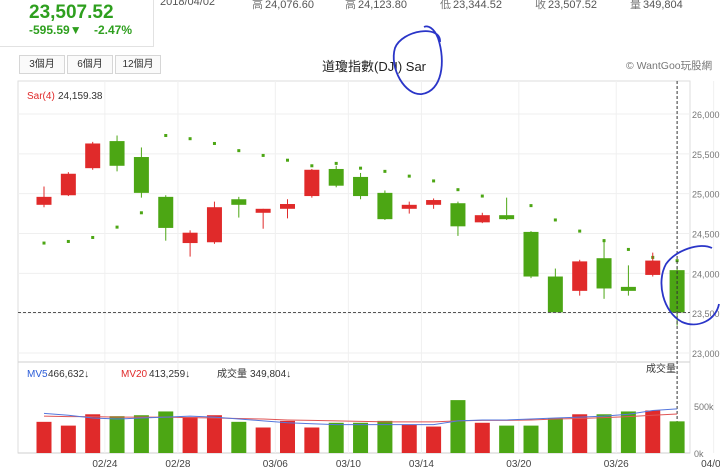  What do you see at coordinates (113, 30) in the screenshot?
I see `price-change-percent: -2.47%` at bounding box center [113, 30].